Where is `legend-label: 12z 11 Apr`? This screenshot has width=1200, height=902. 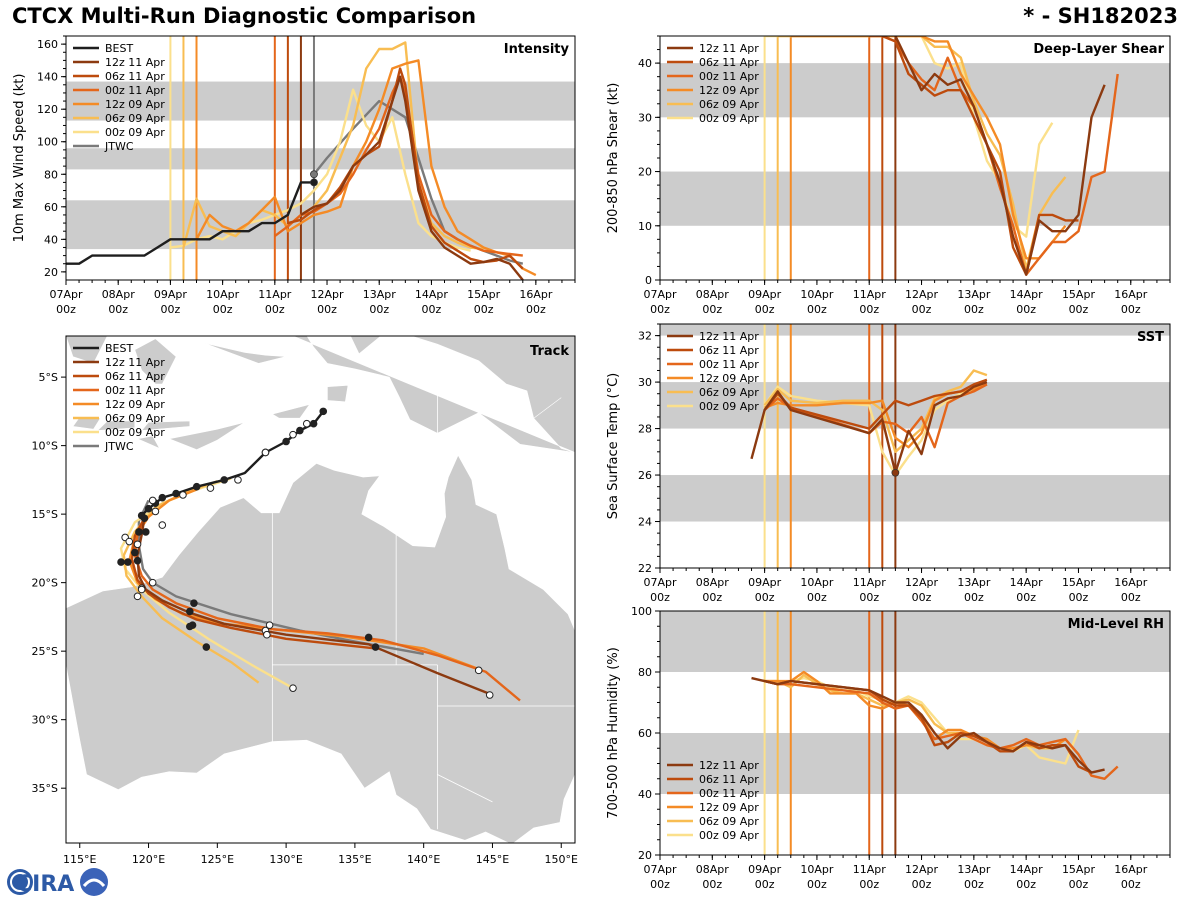
legend-label: 12z 11 Apr is located at coordinates (729, 48).